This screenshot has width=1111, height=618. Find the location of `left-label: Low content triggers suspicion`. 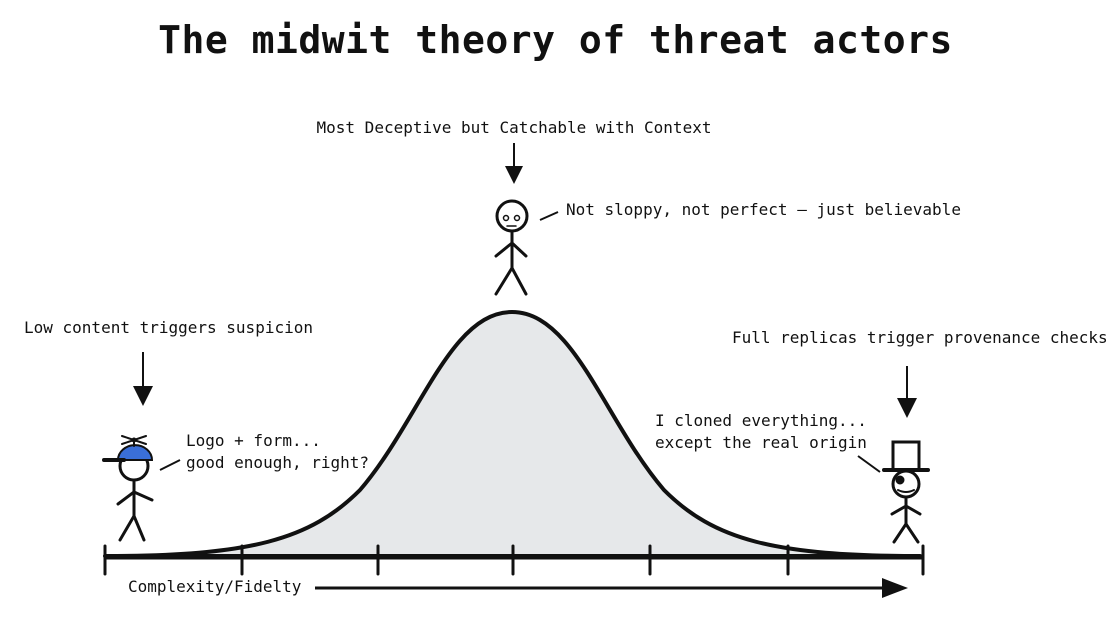

left-label: Low content triggers suspicion is located at coordinates (168, 327).